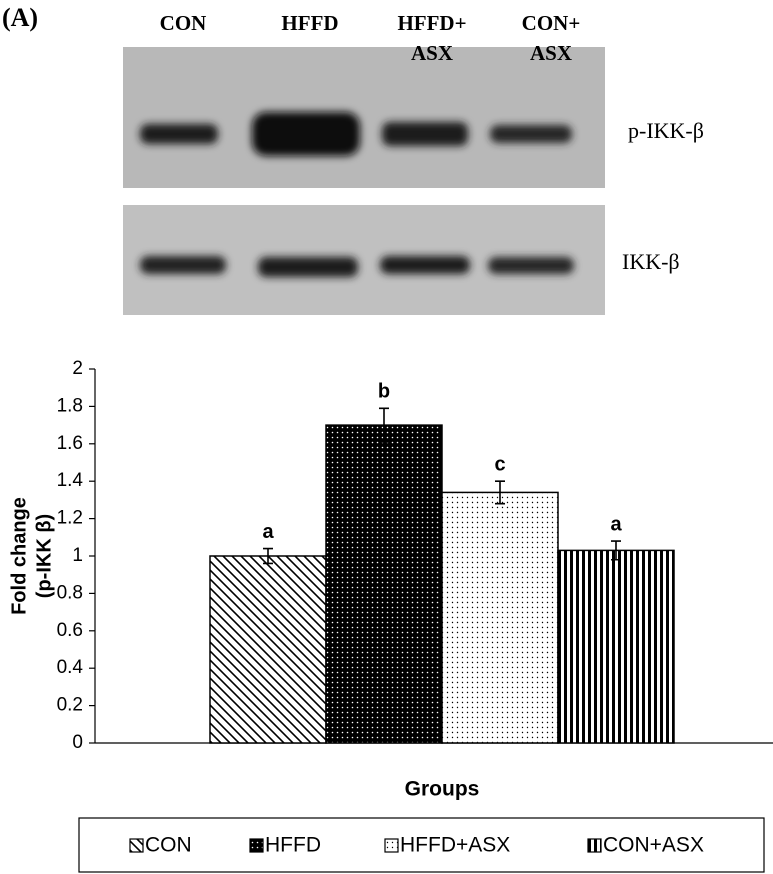 This screenshot has width=773, height=874. Describe the element at coordinates (499, 464) in the screenshot. I see `significance-label: c` at that location.